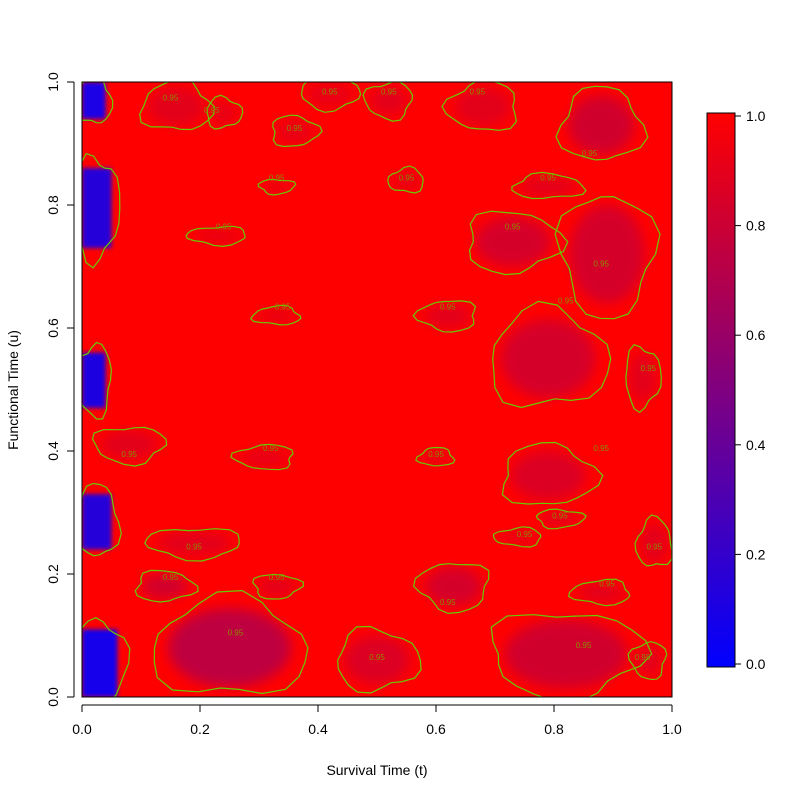 This screenshot has width=800, height=800. I want to click on x-tick-label: 0.8, so click(554, 729).